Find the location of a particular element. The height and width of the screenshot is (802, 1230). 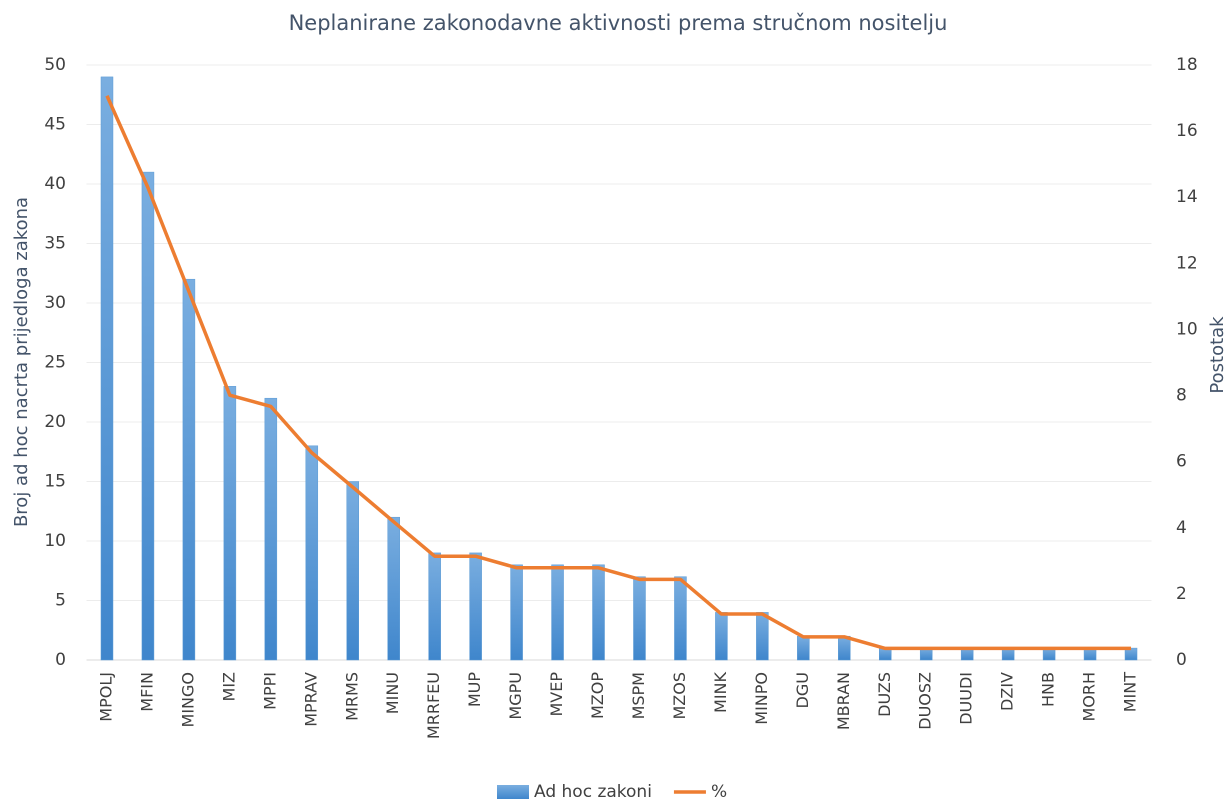

y2-tick-label: 18 is located at coordinates (1187, 65).